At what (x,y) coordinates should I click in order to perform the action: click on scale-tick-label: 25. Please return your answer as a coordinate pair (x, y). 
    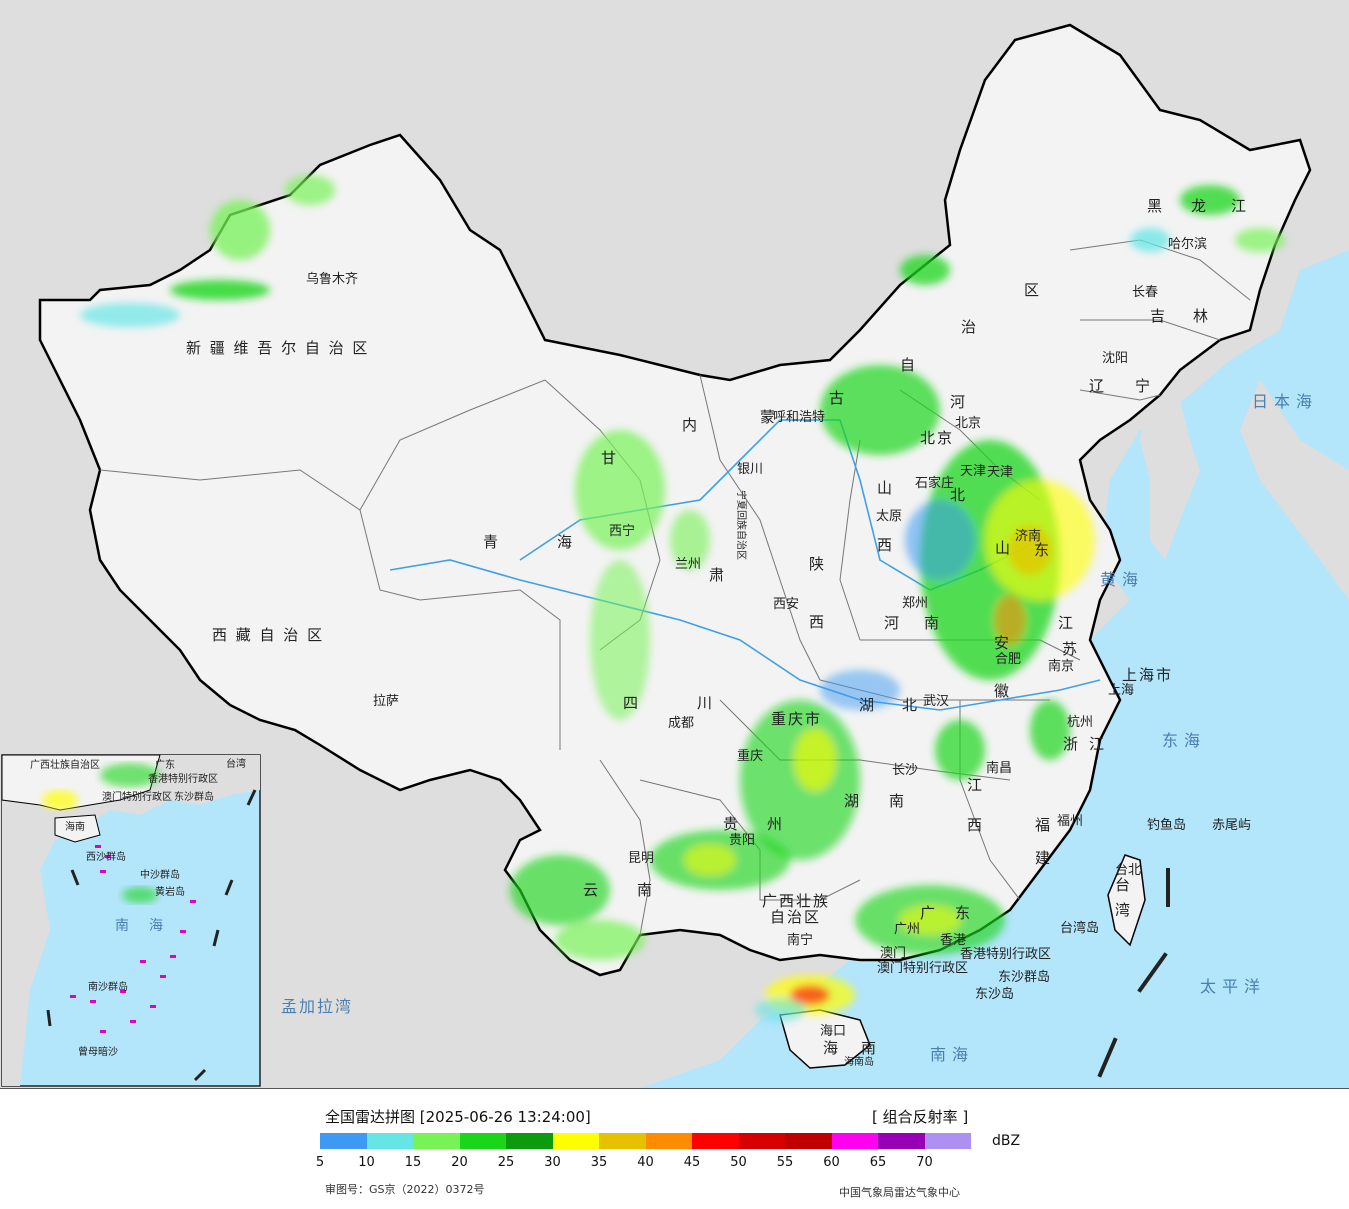
    Looking at the image, I should click on (506, 1162).